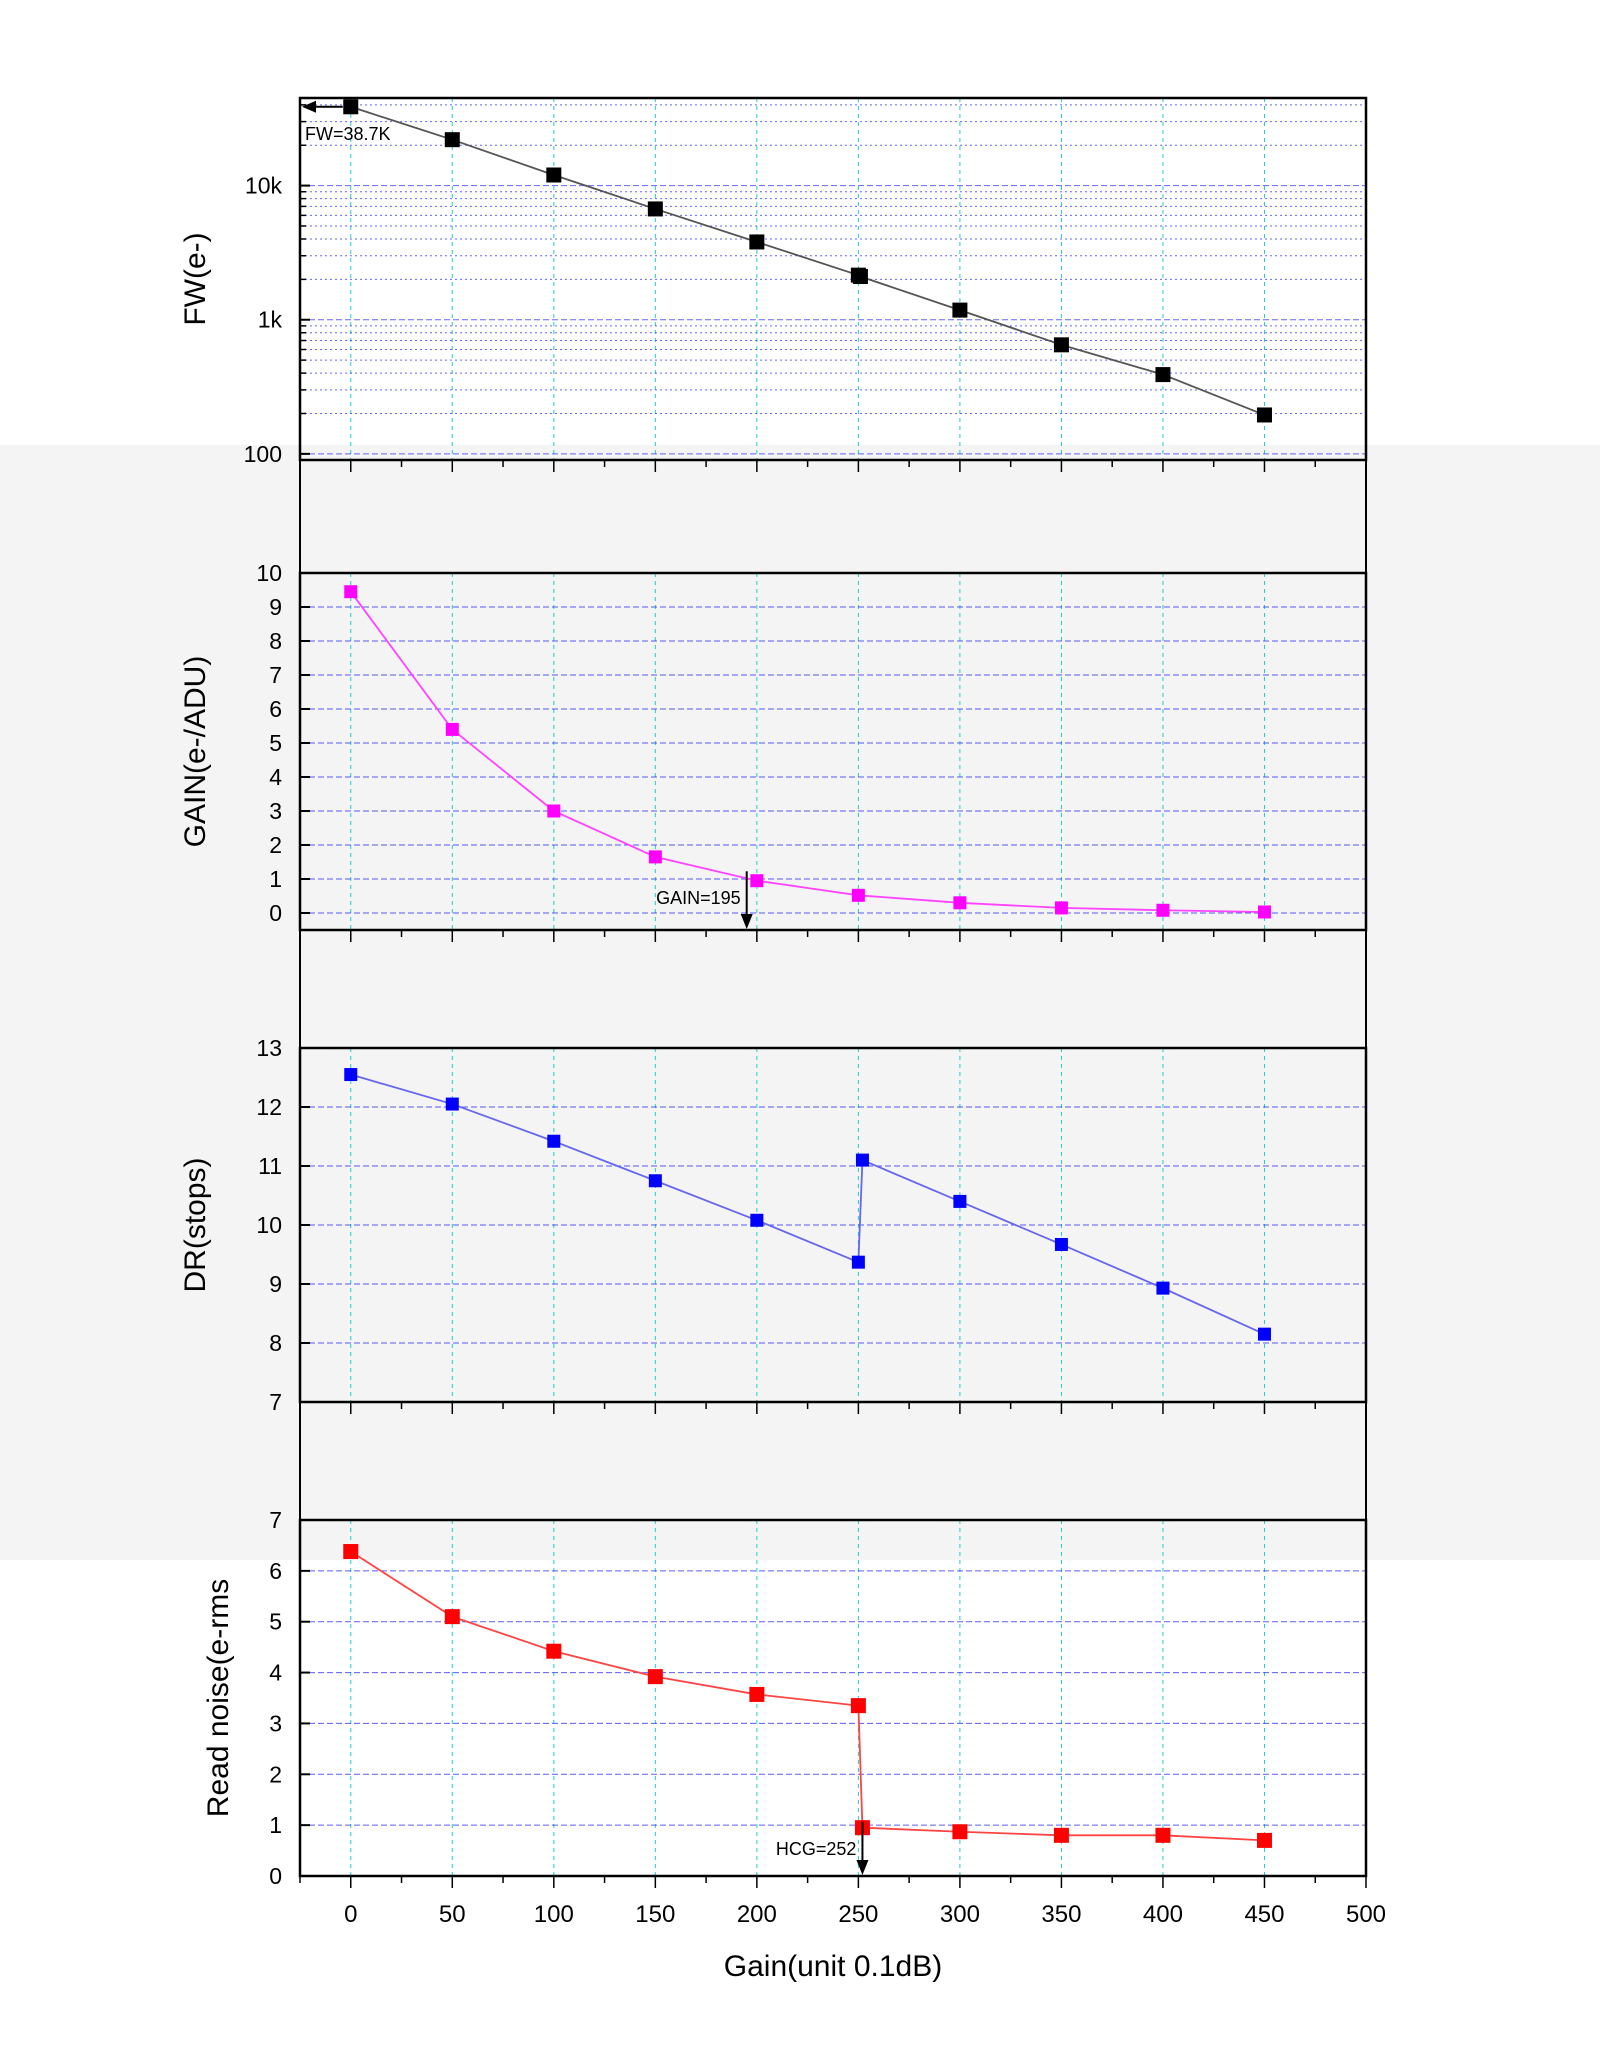  What do you see at coordinates (1163, 1914) in the screenshot?
I see `x-tick-label: 400` at bounding box center [1163, 1914].